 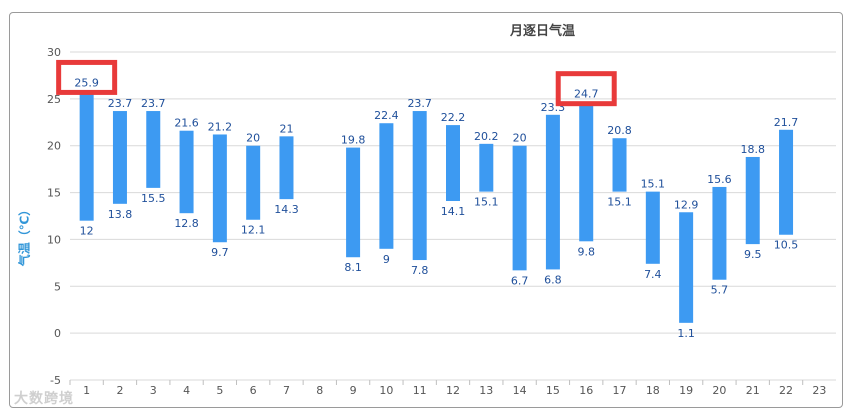 I want to click on x-tick-label: 19, so click(x=686, y=390).